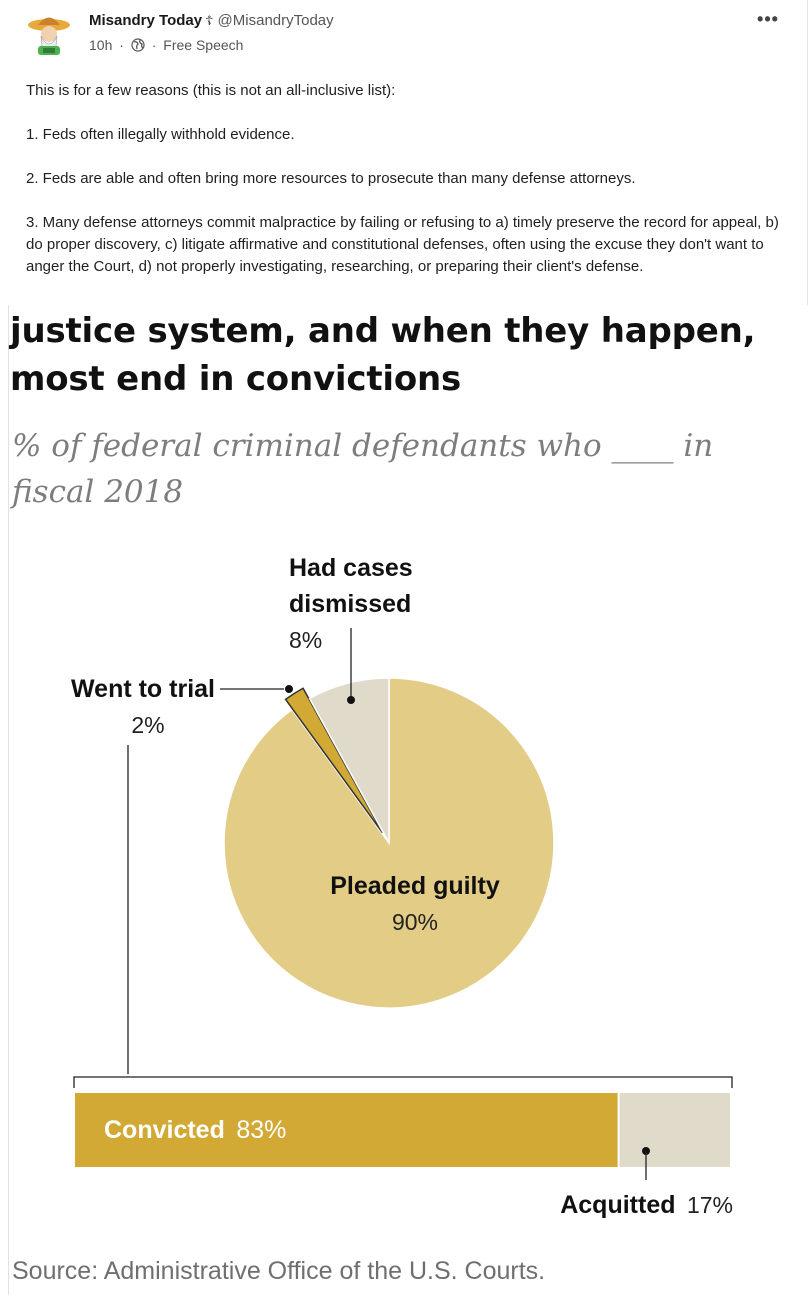 The height and width of the screenshot is (1295, 808). I want to click on label-pleaded-guilty-pct: 90%, so click(415, 922).